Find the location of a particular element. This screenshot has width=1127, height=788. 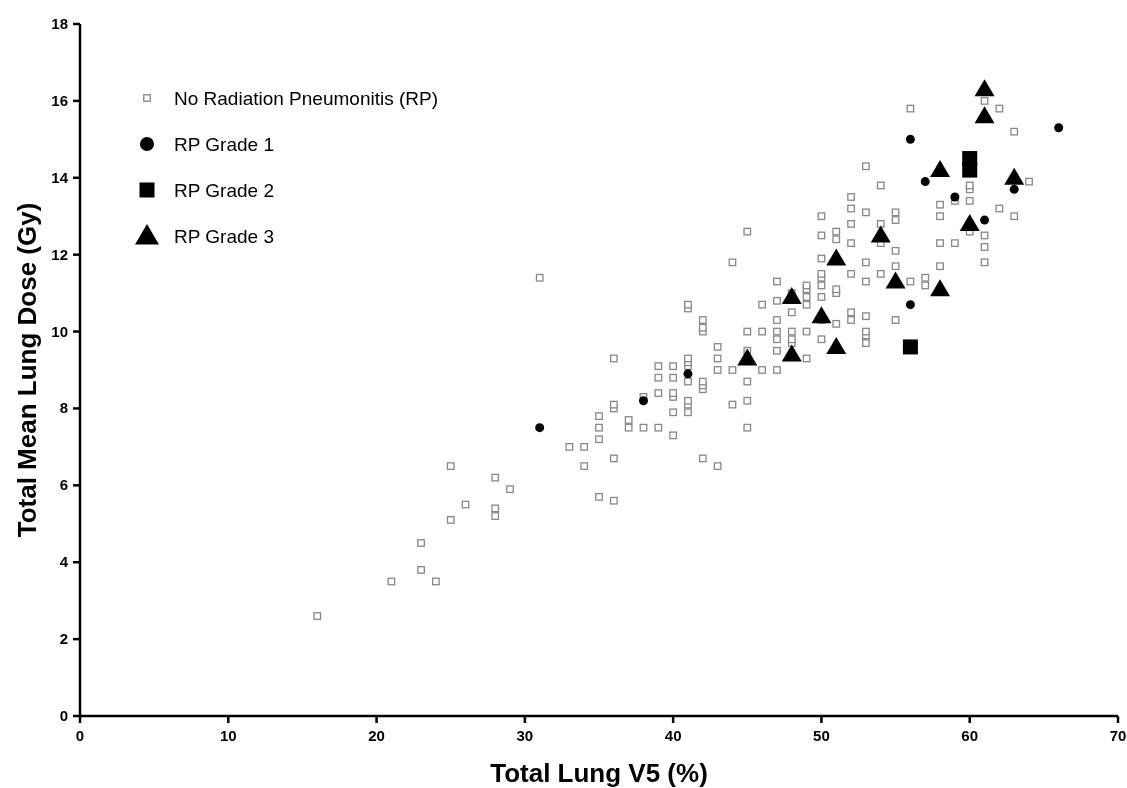

x-tick-label: 60 is located at coordinates (970, 735).